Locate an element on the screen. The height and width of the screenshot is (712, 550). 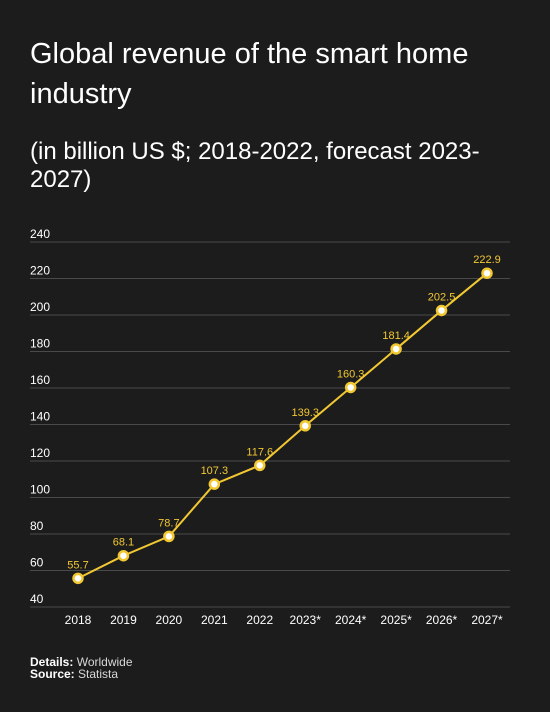
y-tick-label: 140 is located at coordinates (40, 417).